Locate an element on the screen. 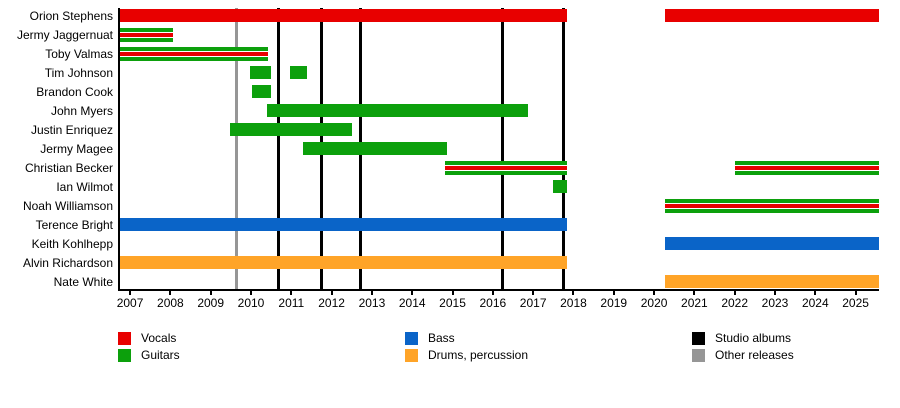  row-label: Noah Williamson is located at coordinates (67, 205).